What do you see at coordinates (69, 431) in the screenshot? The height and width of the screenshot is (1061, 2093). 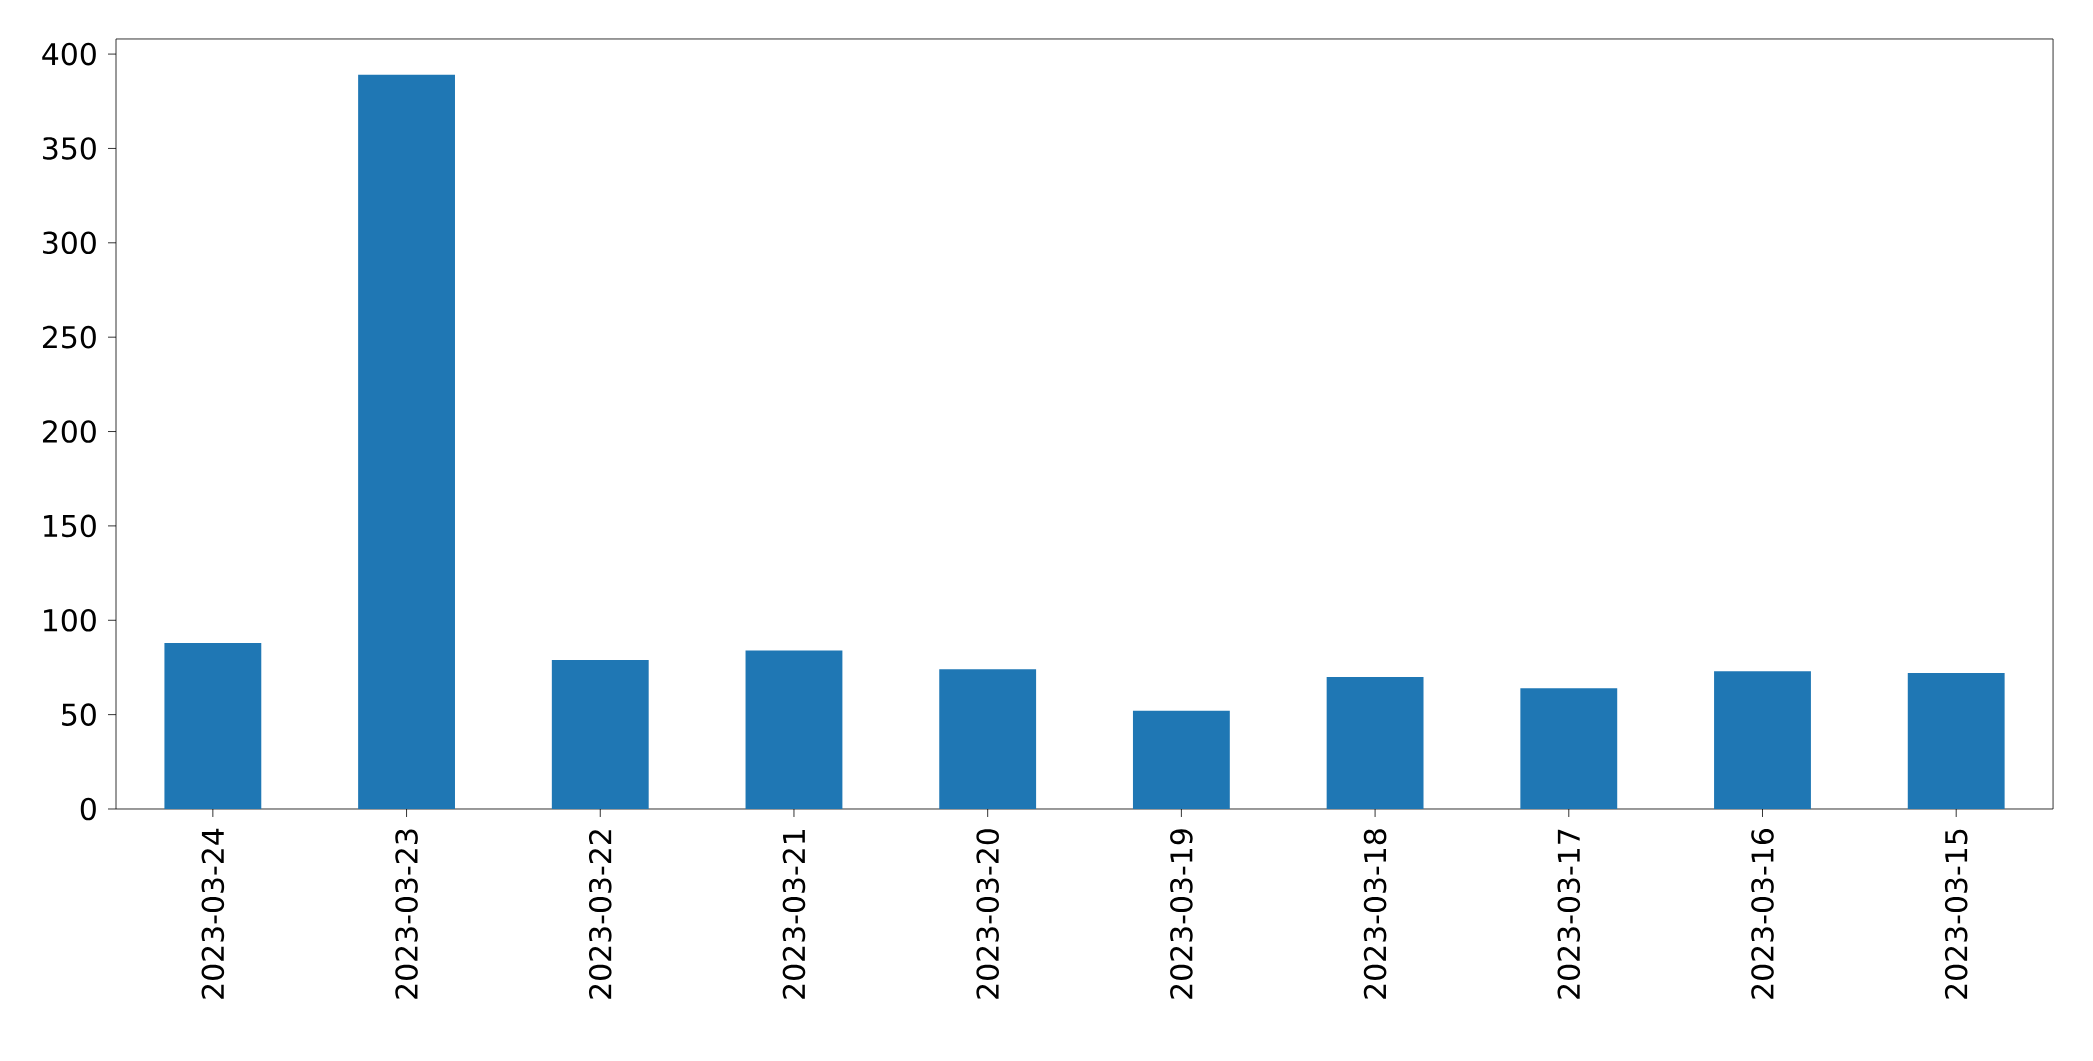 I see `y-tick-label: 200` at bounding box center [69, 431].